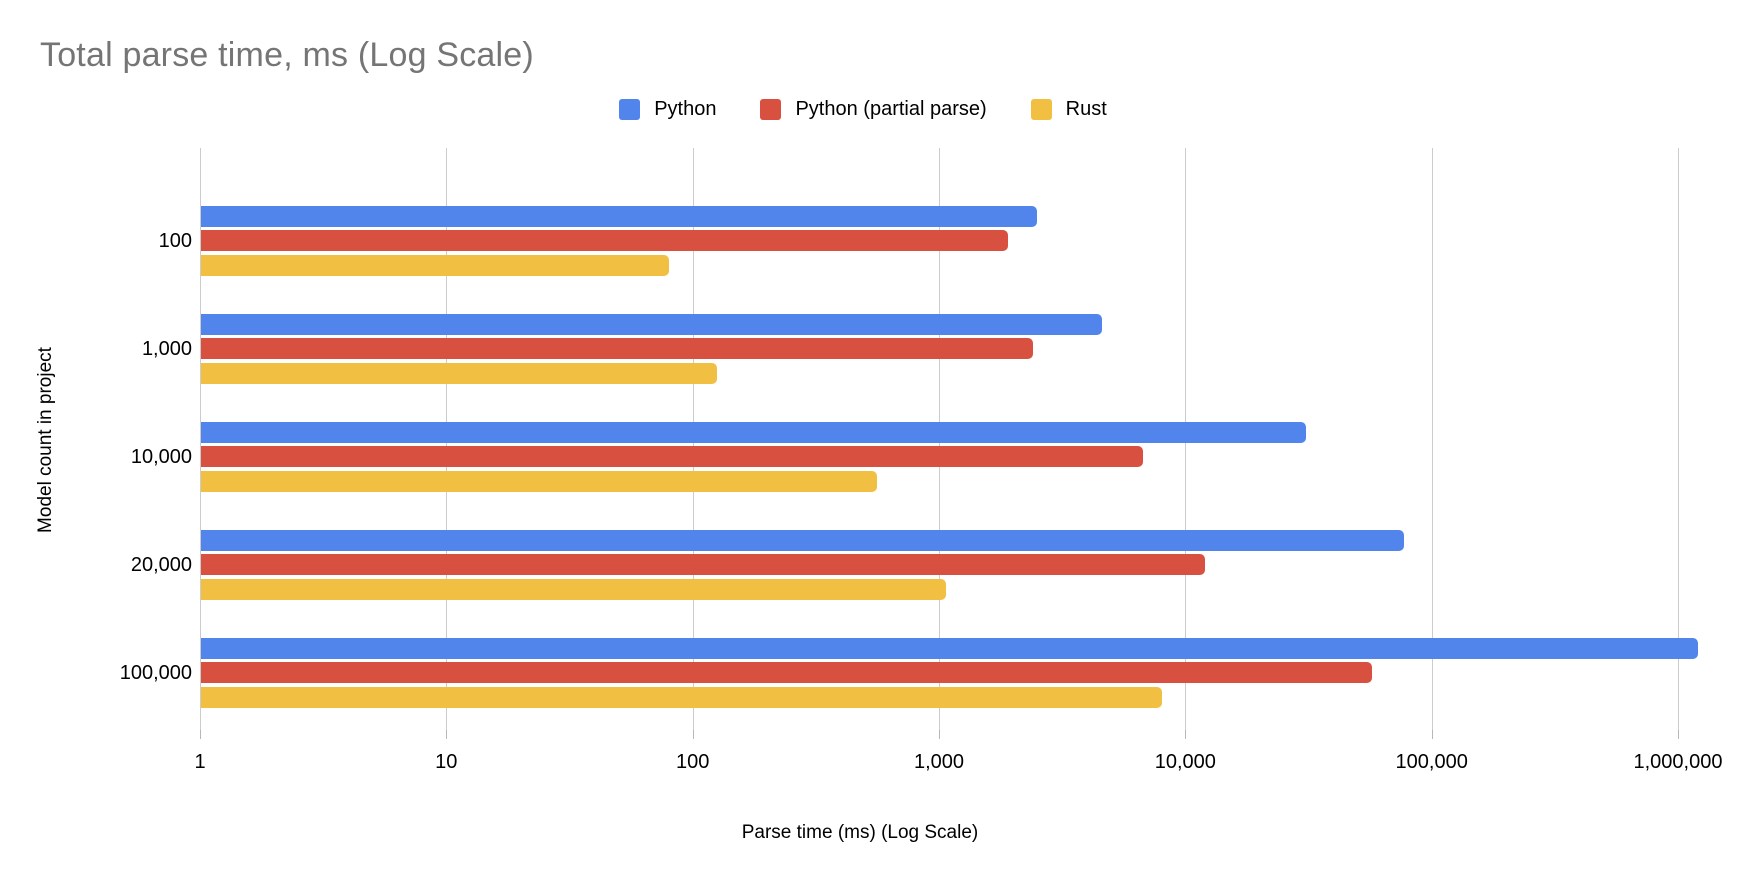 Image resolution: width=1756 pixels, height=884 pixels. I want to click on category-label: 20,000, so click(161, 564).